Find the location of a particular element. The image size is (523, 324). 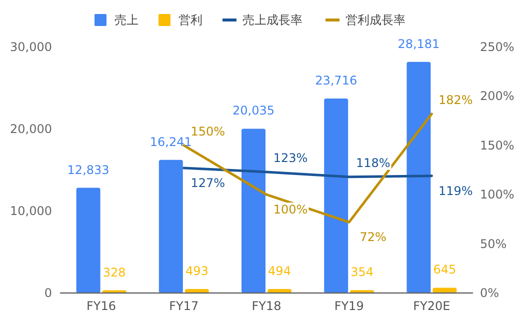

legend-label: 売上 is located at coordinates (126, 20).